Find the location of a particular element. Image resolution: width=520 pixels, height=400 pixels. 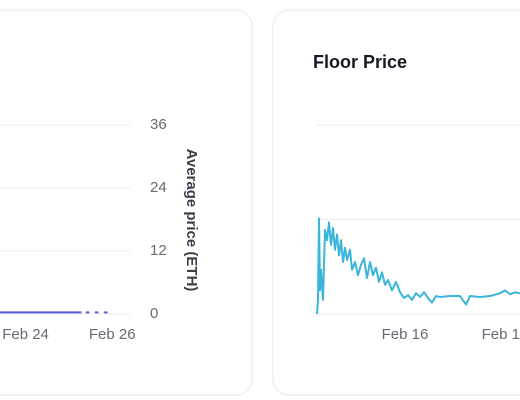

x-tick-label: Feb 16 is located at coordinates (405, 334).